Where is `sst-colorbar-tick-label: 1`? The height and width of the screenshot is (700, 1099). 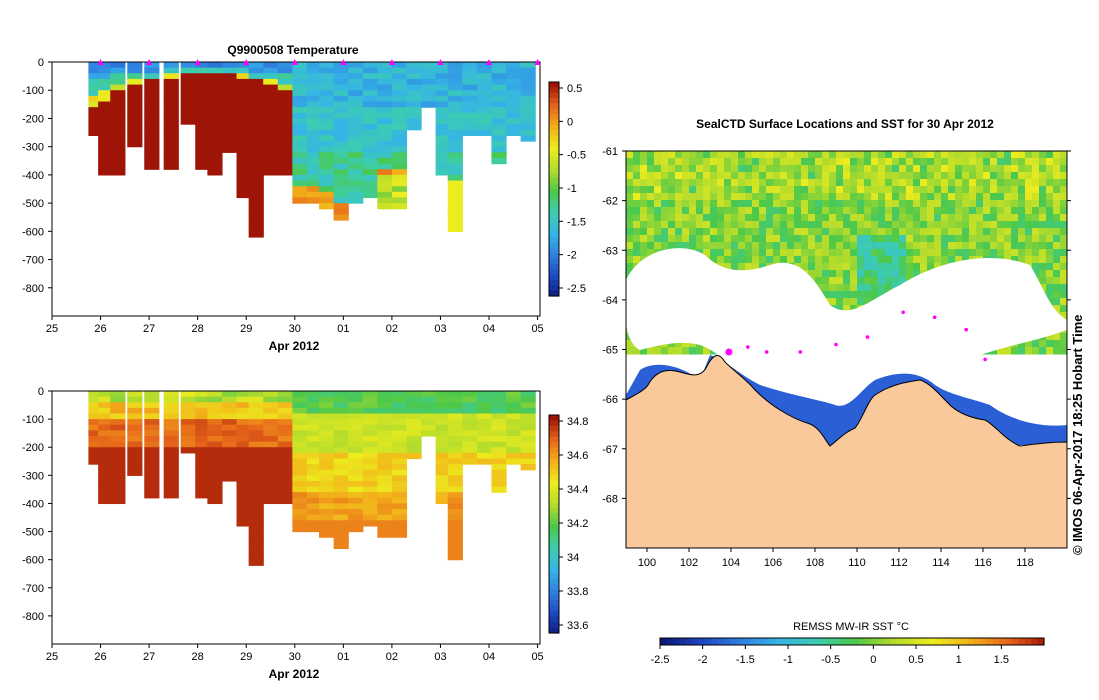
sst-colorbar-tick-label: 1 is located at coordinates (959, 660).